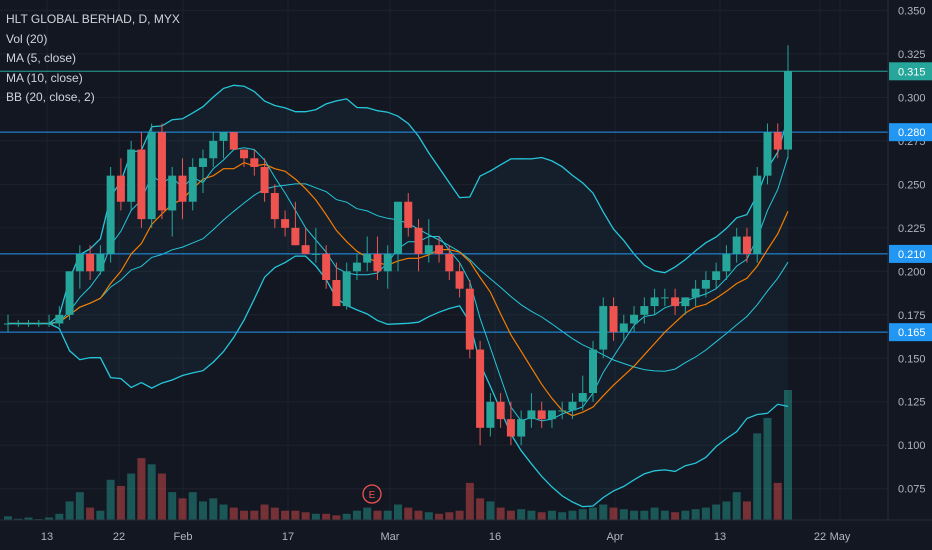 This screenshot has height=550, width=932. What do you see at coordinates (183, 537) in the screenshot?
I see `time-axis-label: Feb` at bounding box center [183, 537].